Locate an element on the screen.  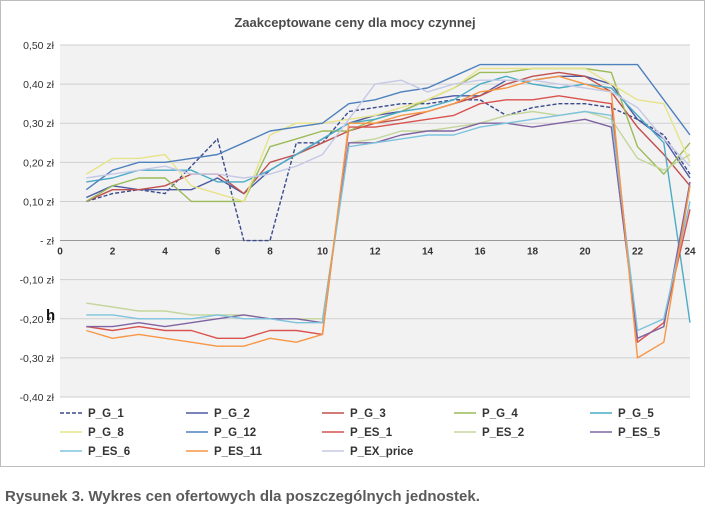
x-tick-label: 14 is located at coordinates (428, 252).